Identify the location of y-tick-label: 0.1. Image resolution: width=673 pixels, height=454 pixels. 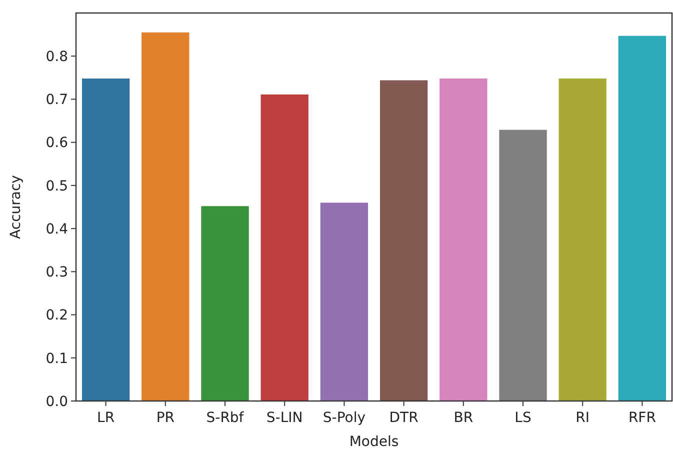
(57, 358).